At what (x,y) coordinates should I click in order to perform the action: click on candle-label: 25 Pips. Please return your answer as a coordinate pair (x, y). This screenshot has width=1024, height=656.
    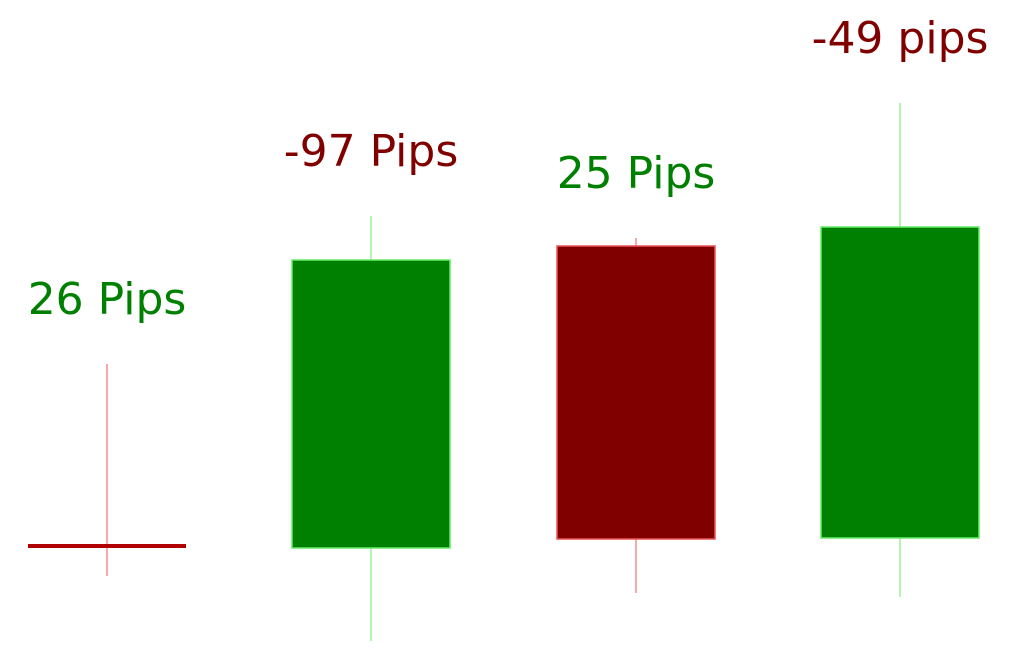
    Looking at the image, I should click on (636, 173).